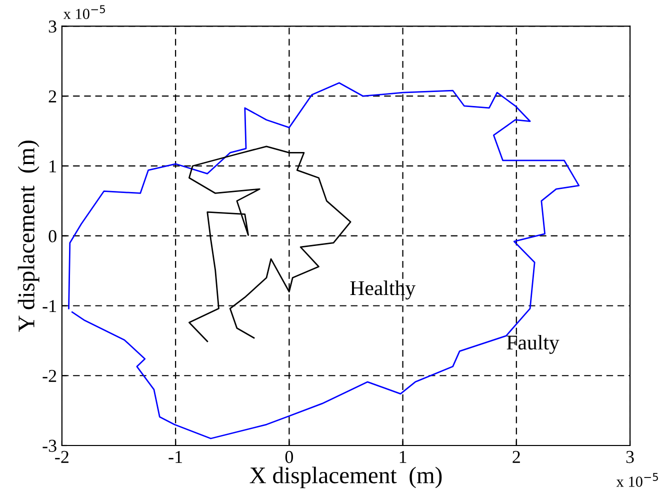 This screenshot has height=495, width=666. What do you see at coordinates (49, 306) in the screenshot?
I see `y-tick-label: -1` at bounding box center [49, 306].